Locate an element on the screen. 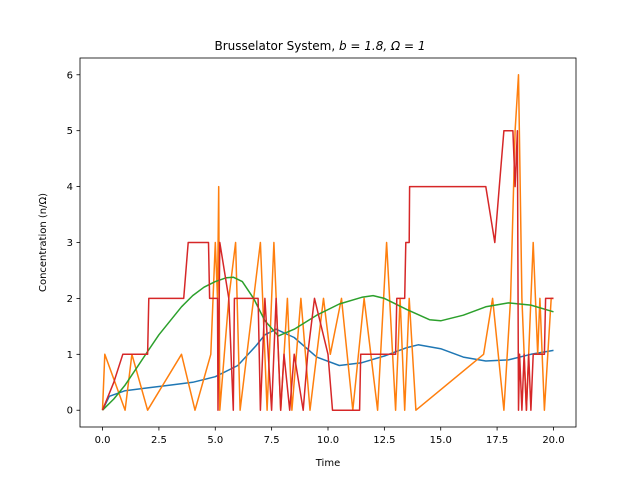 This screenshot has width=640, height=480. chart-title-math: b = 1.8, Ω = 1 is located at coordinates (382, 46).